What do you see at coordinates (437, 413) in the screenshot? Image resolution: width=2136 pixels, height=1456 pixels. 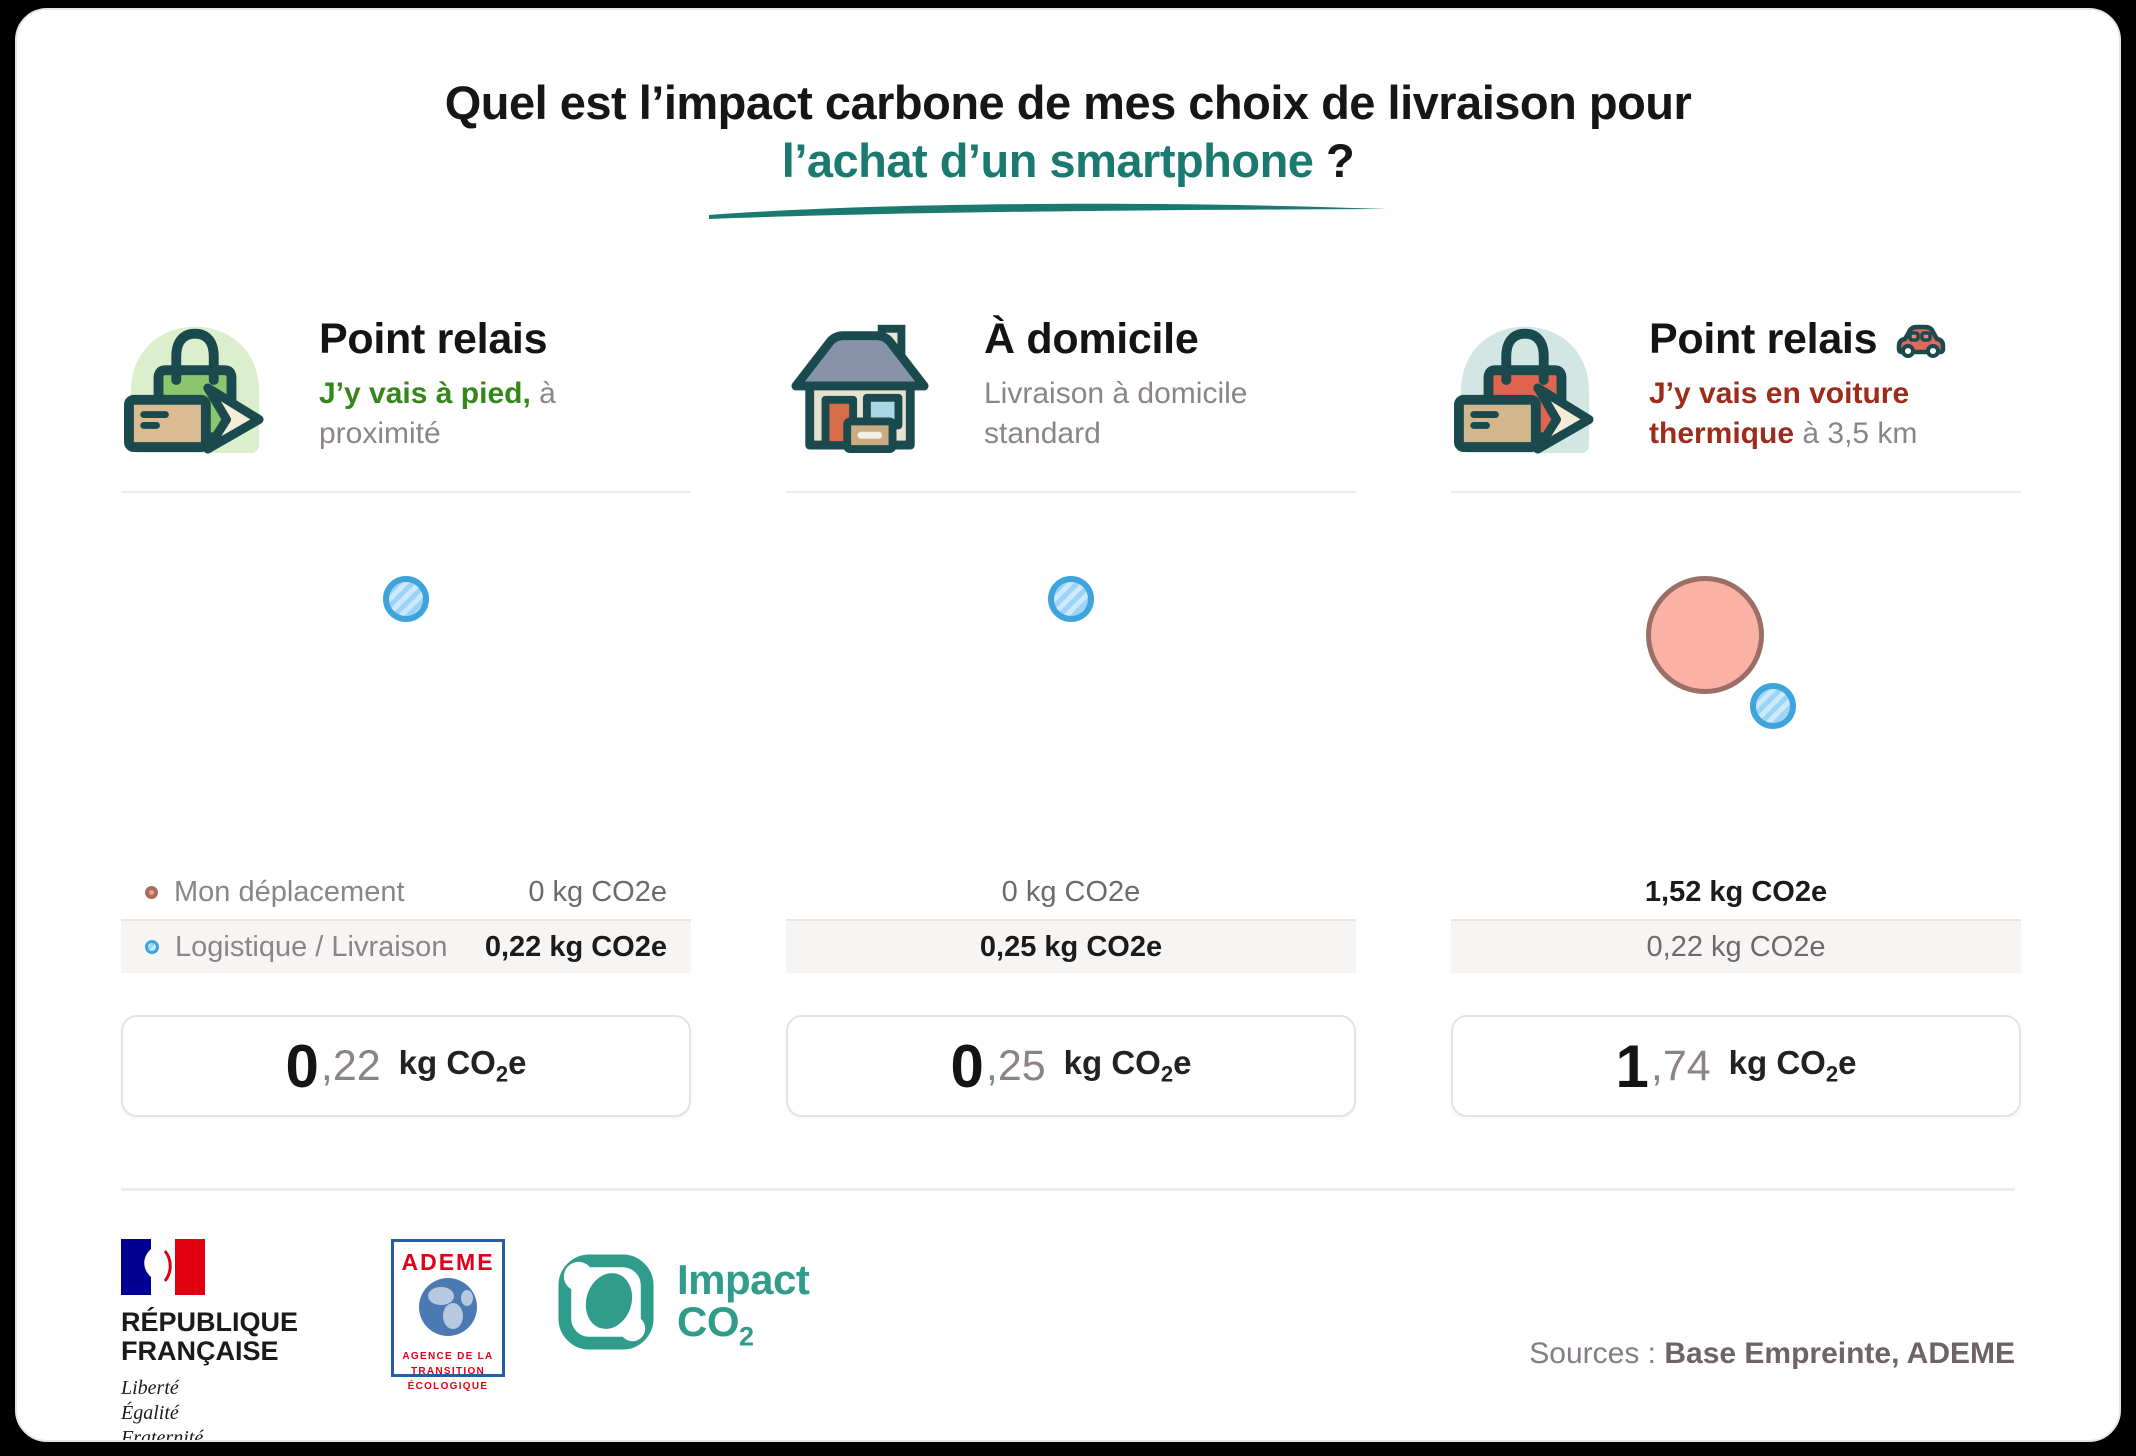 I see `subtitle-rest: à proximité` at bounding box center [437, 413].